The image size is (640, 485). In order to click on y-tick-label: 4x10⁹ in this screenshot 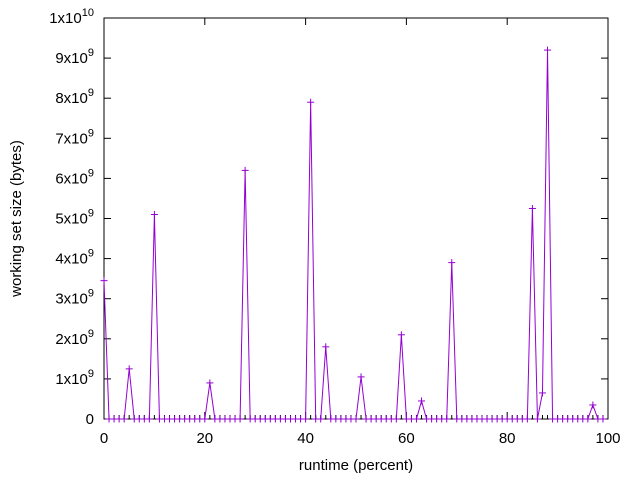, I will do `click(74, 258)`.